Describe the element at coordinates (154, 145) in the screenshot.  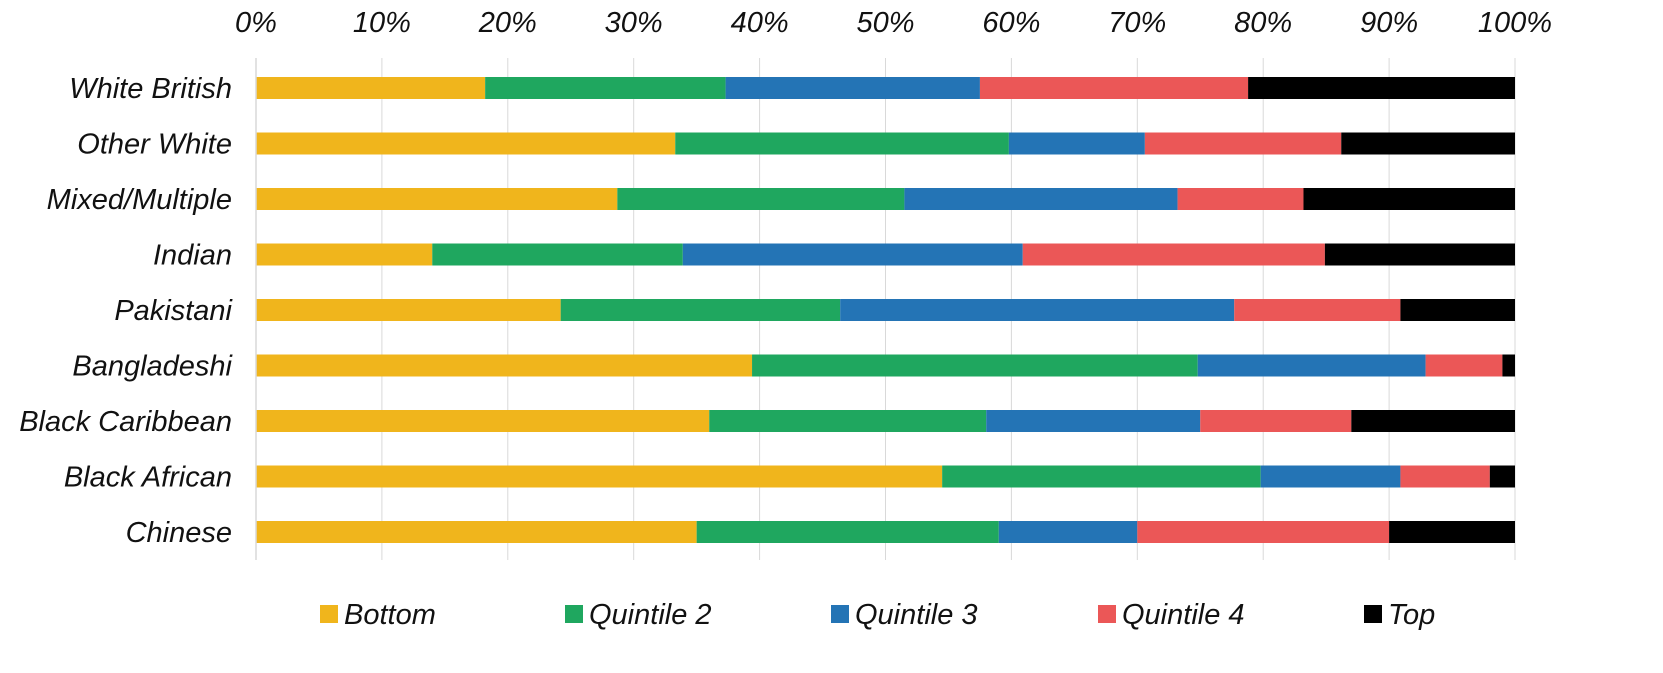
I see `category-label: Other White` at that location.